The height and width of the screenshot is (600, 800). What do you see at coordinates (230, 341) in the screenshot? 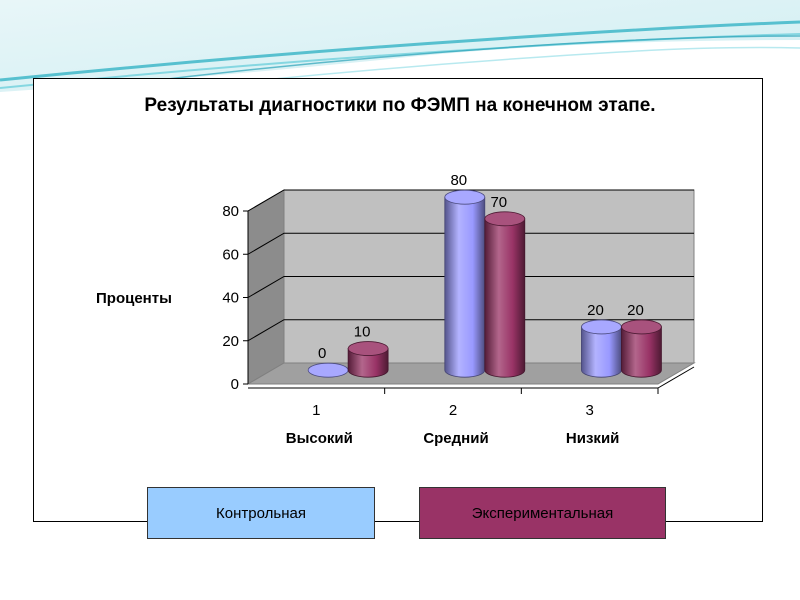
I see `y-tick-label: 20` at bounding box center [230, 341].